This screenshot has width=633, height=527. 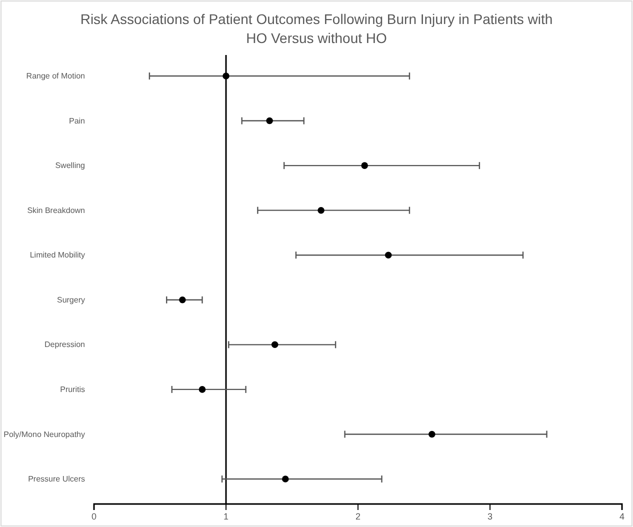 What do you see at coordinates (55, 76) in the screenshot?
I see `y-tick-label: Range of Motion` at bounding box center [55, 76].